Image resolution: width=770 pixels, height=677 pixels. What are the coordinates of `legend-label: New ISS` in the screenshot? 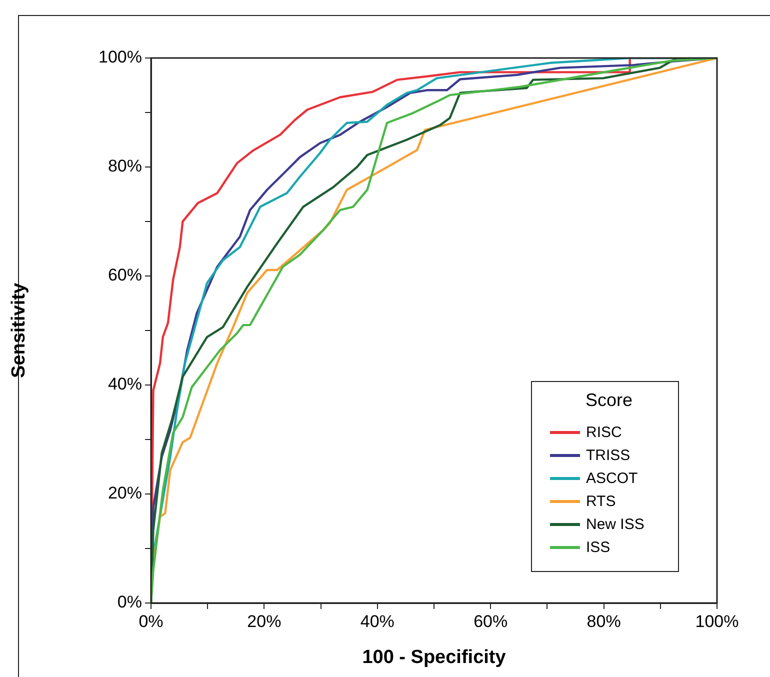 It's located at (615, 524).